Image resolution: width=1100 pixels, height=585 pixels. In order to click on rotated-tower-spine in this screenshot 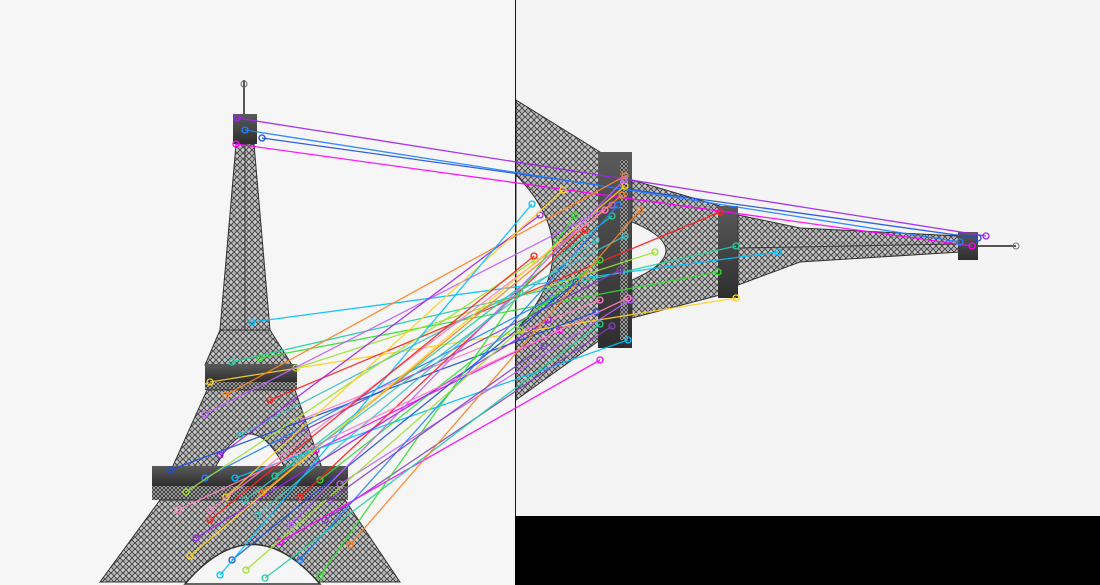, I will do `click(849, 246)`.